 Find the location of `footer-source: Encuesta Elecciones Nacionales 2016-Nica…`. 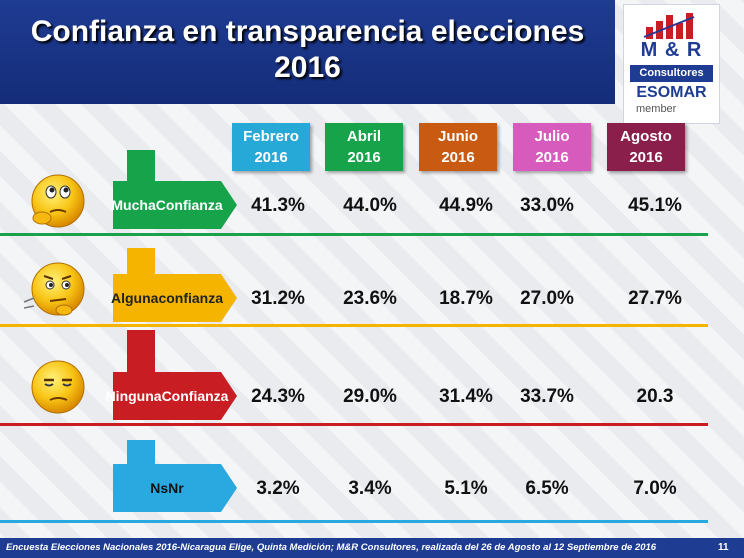

footer-source: Encuesta Elecciones Nacionales 2016-Nica… is located at coordinates (331, 547).